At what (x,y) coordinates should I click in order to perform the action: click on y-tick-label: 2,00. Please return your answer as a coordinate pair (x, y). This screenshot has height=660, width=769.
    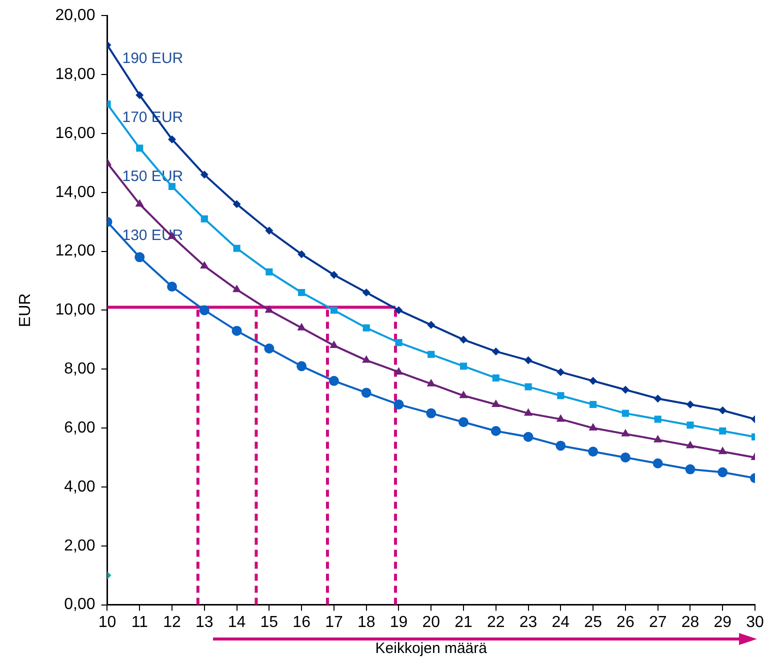
    Looking at the image, I should click on (80, 545).